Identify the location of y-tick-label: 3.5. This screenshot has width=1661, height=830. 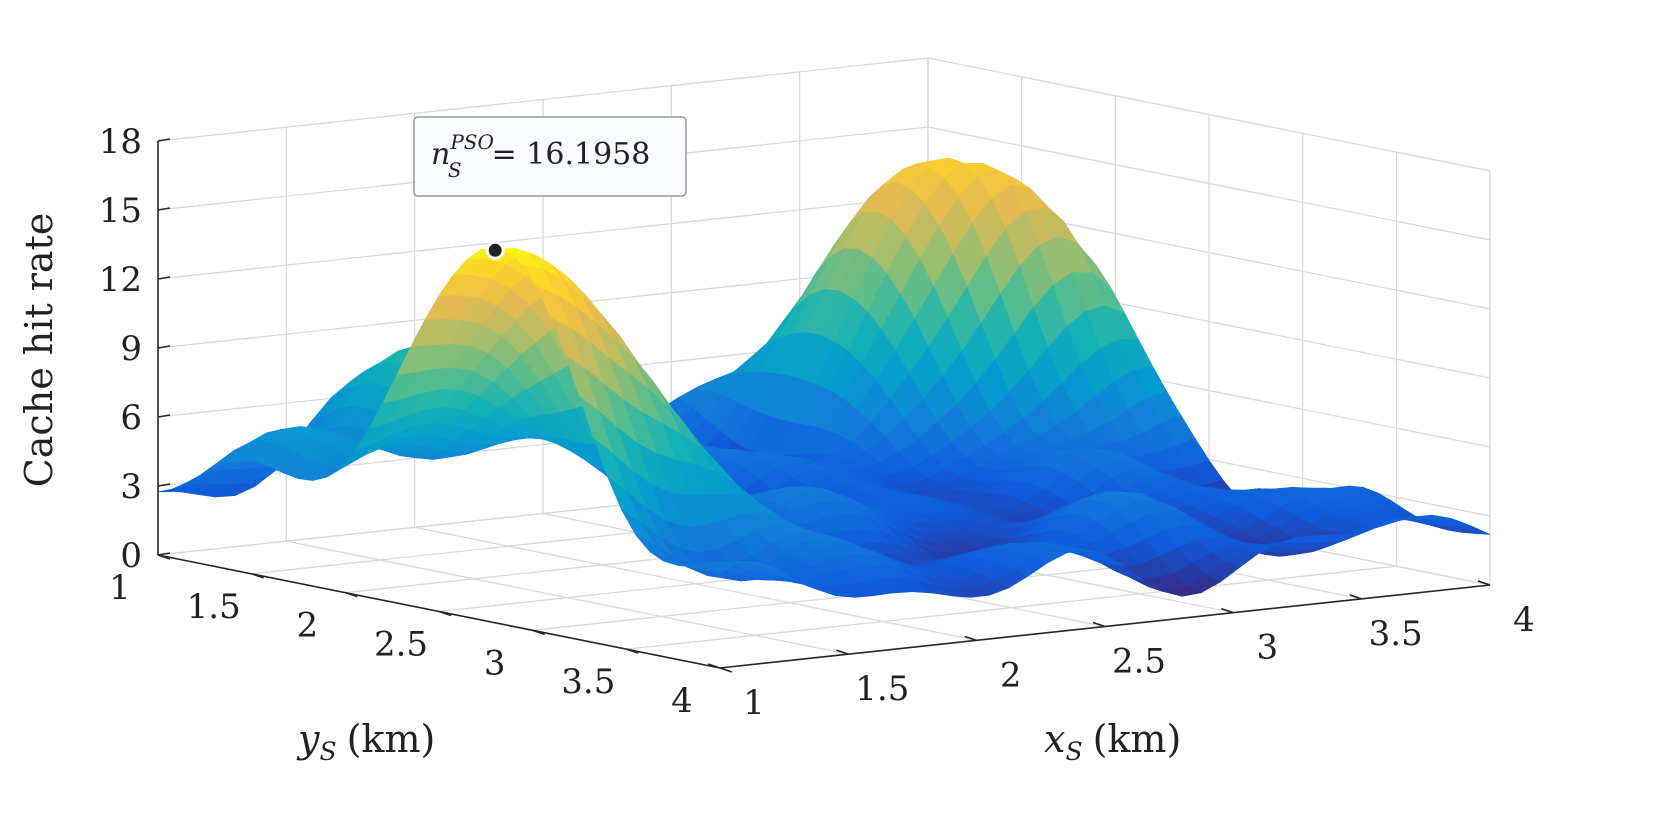
(588, 682).